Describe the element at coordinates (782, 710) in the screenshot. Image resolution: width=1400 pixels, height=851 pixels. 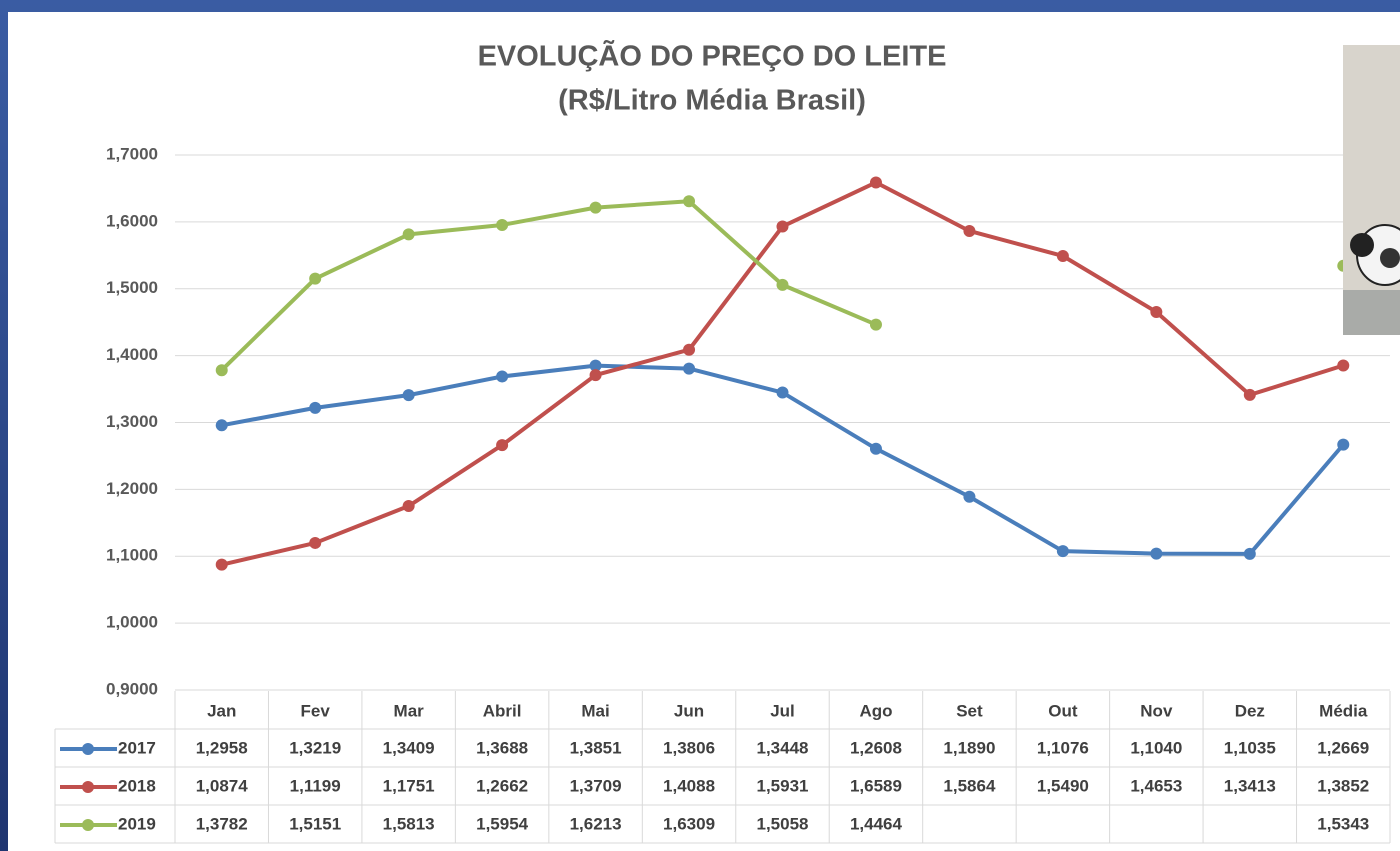
I see `x-tick-label: Jul` at that location.